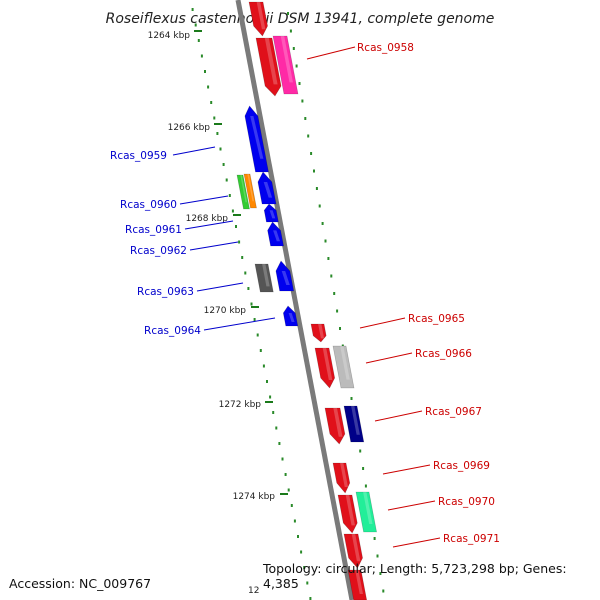 This screenshot has height=600, width=600. I want to click on tick-label: 1274 kbp, so click(254, 497).